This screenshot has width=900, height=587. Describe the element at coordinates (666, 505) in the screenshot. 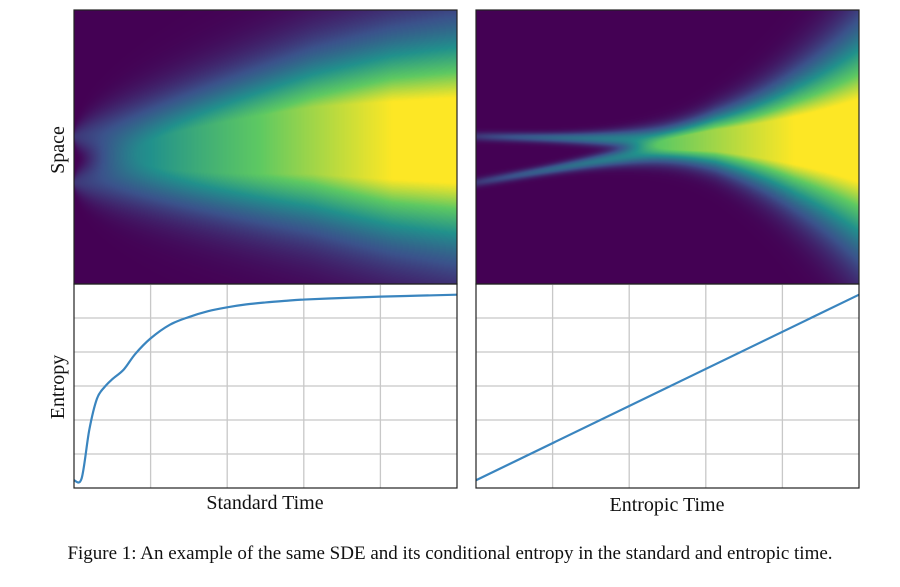

I see `x-axis-label-entropic-time: Entropic Time` at that location.